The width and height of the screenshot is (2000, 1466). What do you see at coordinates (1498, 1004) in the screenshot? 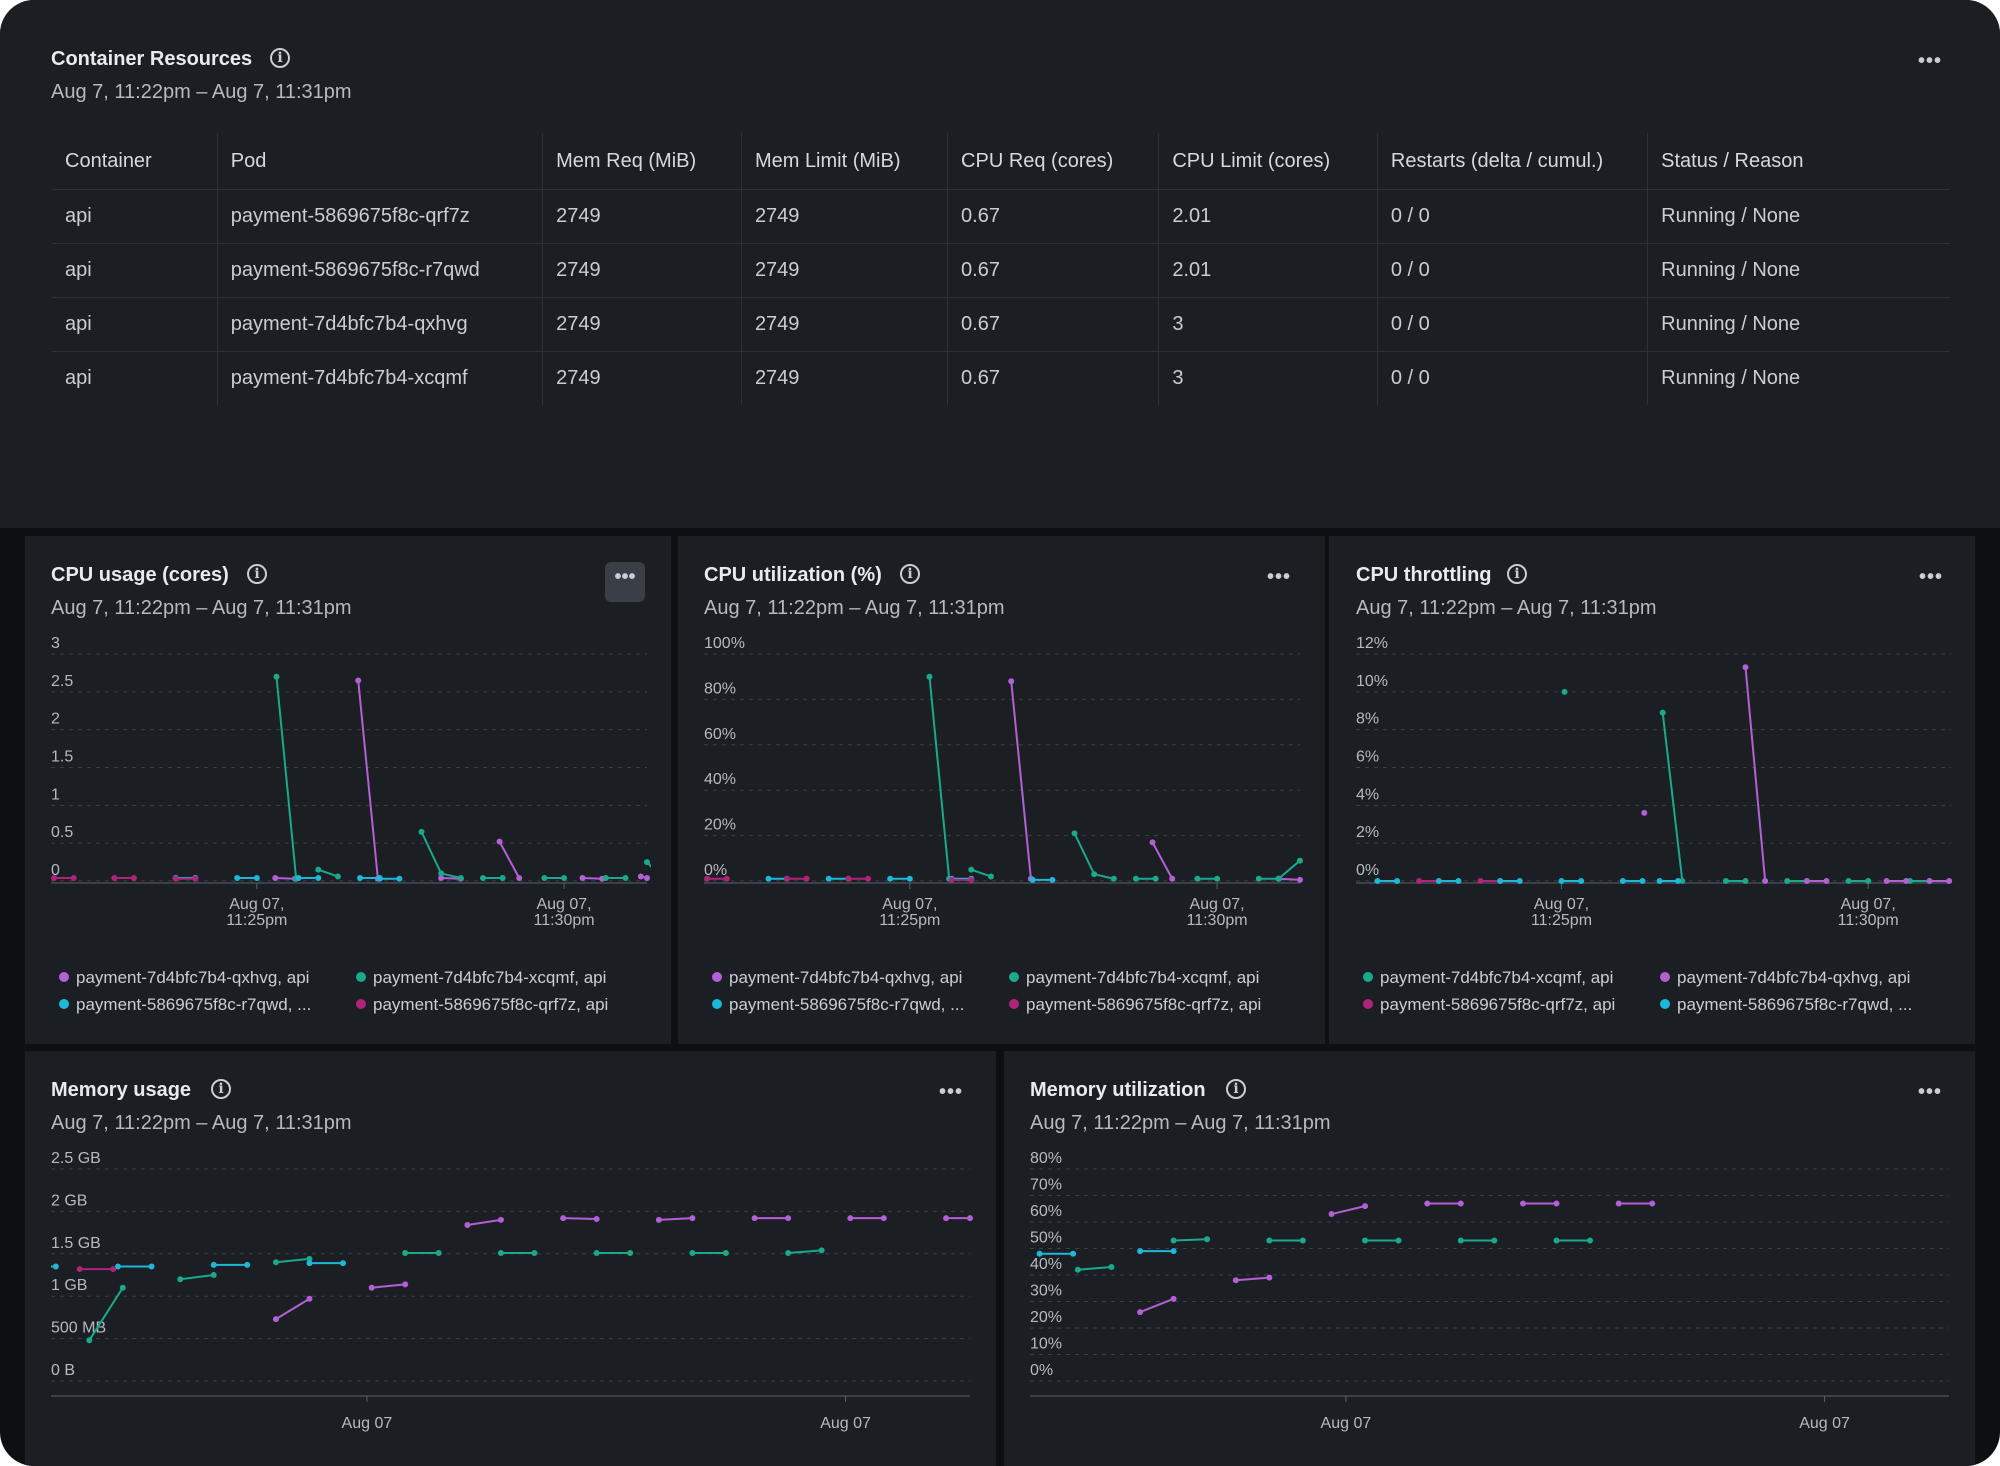
I see `legend-label: payment-5869675f8c-qrf7z, api` at bounding box center [1498, 1004].